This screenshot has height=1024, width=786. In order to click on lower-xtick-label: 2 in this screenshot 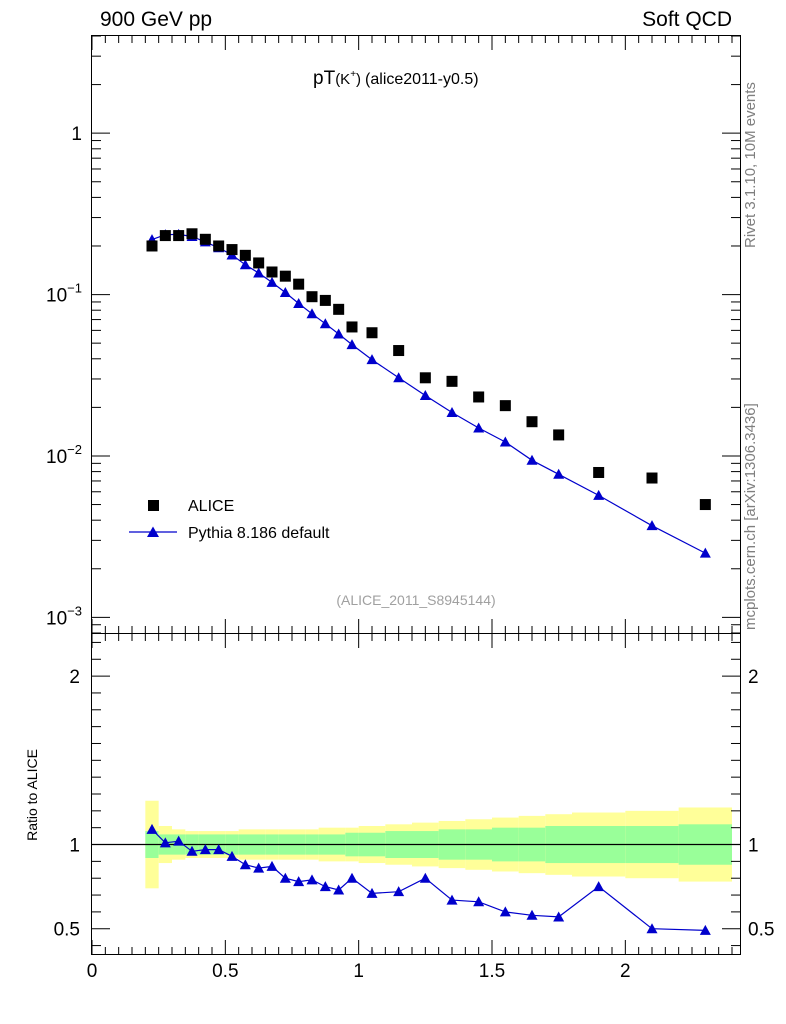, I will do `click(625, 971)`.